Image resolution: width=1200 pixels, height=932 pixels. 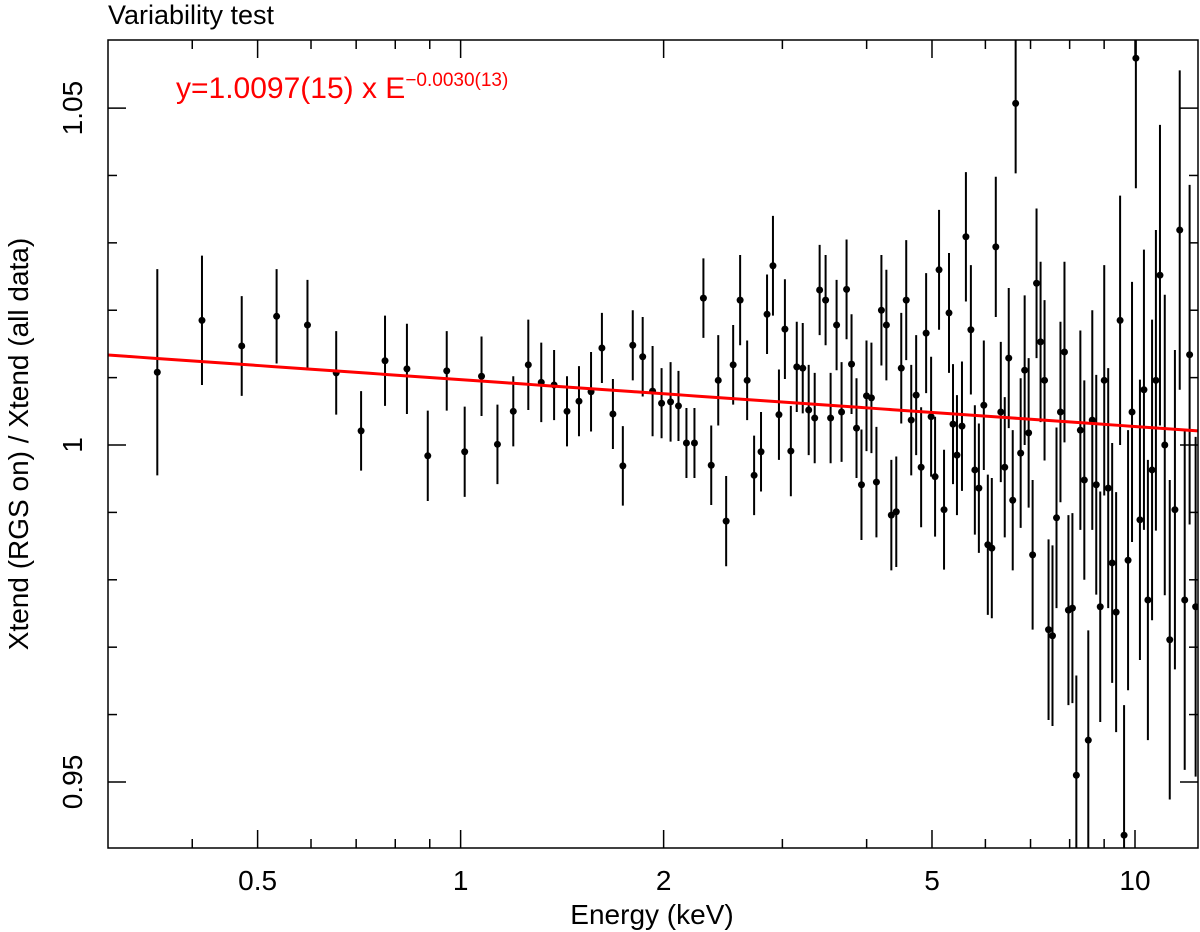 I want to click on chart-title: Variability test, so click(x=191, y=15).